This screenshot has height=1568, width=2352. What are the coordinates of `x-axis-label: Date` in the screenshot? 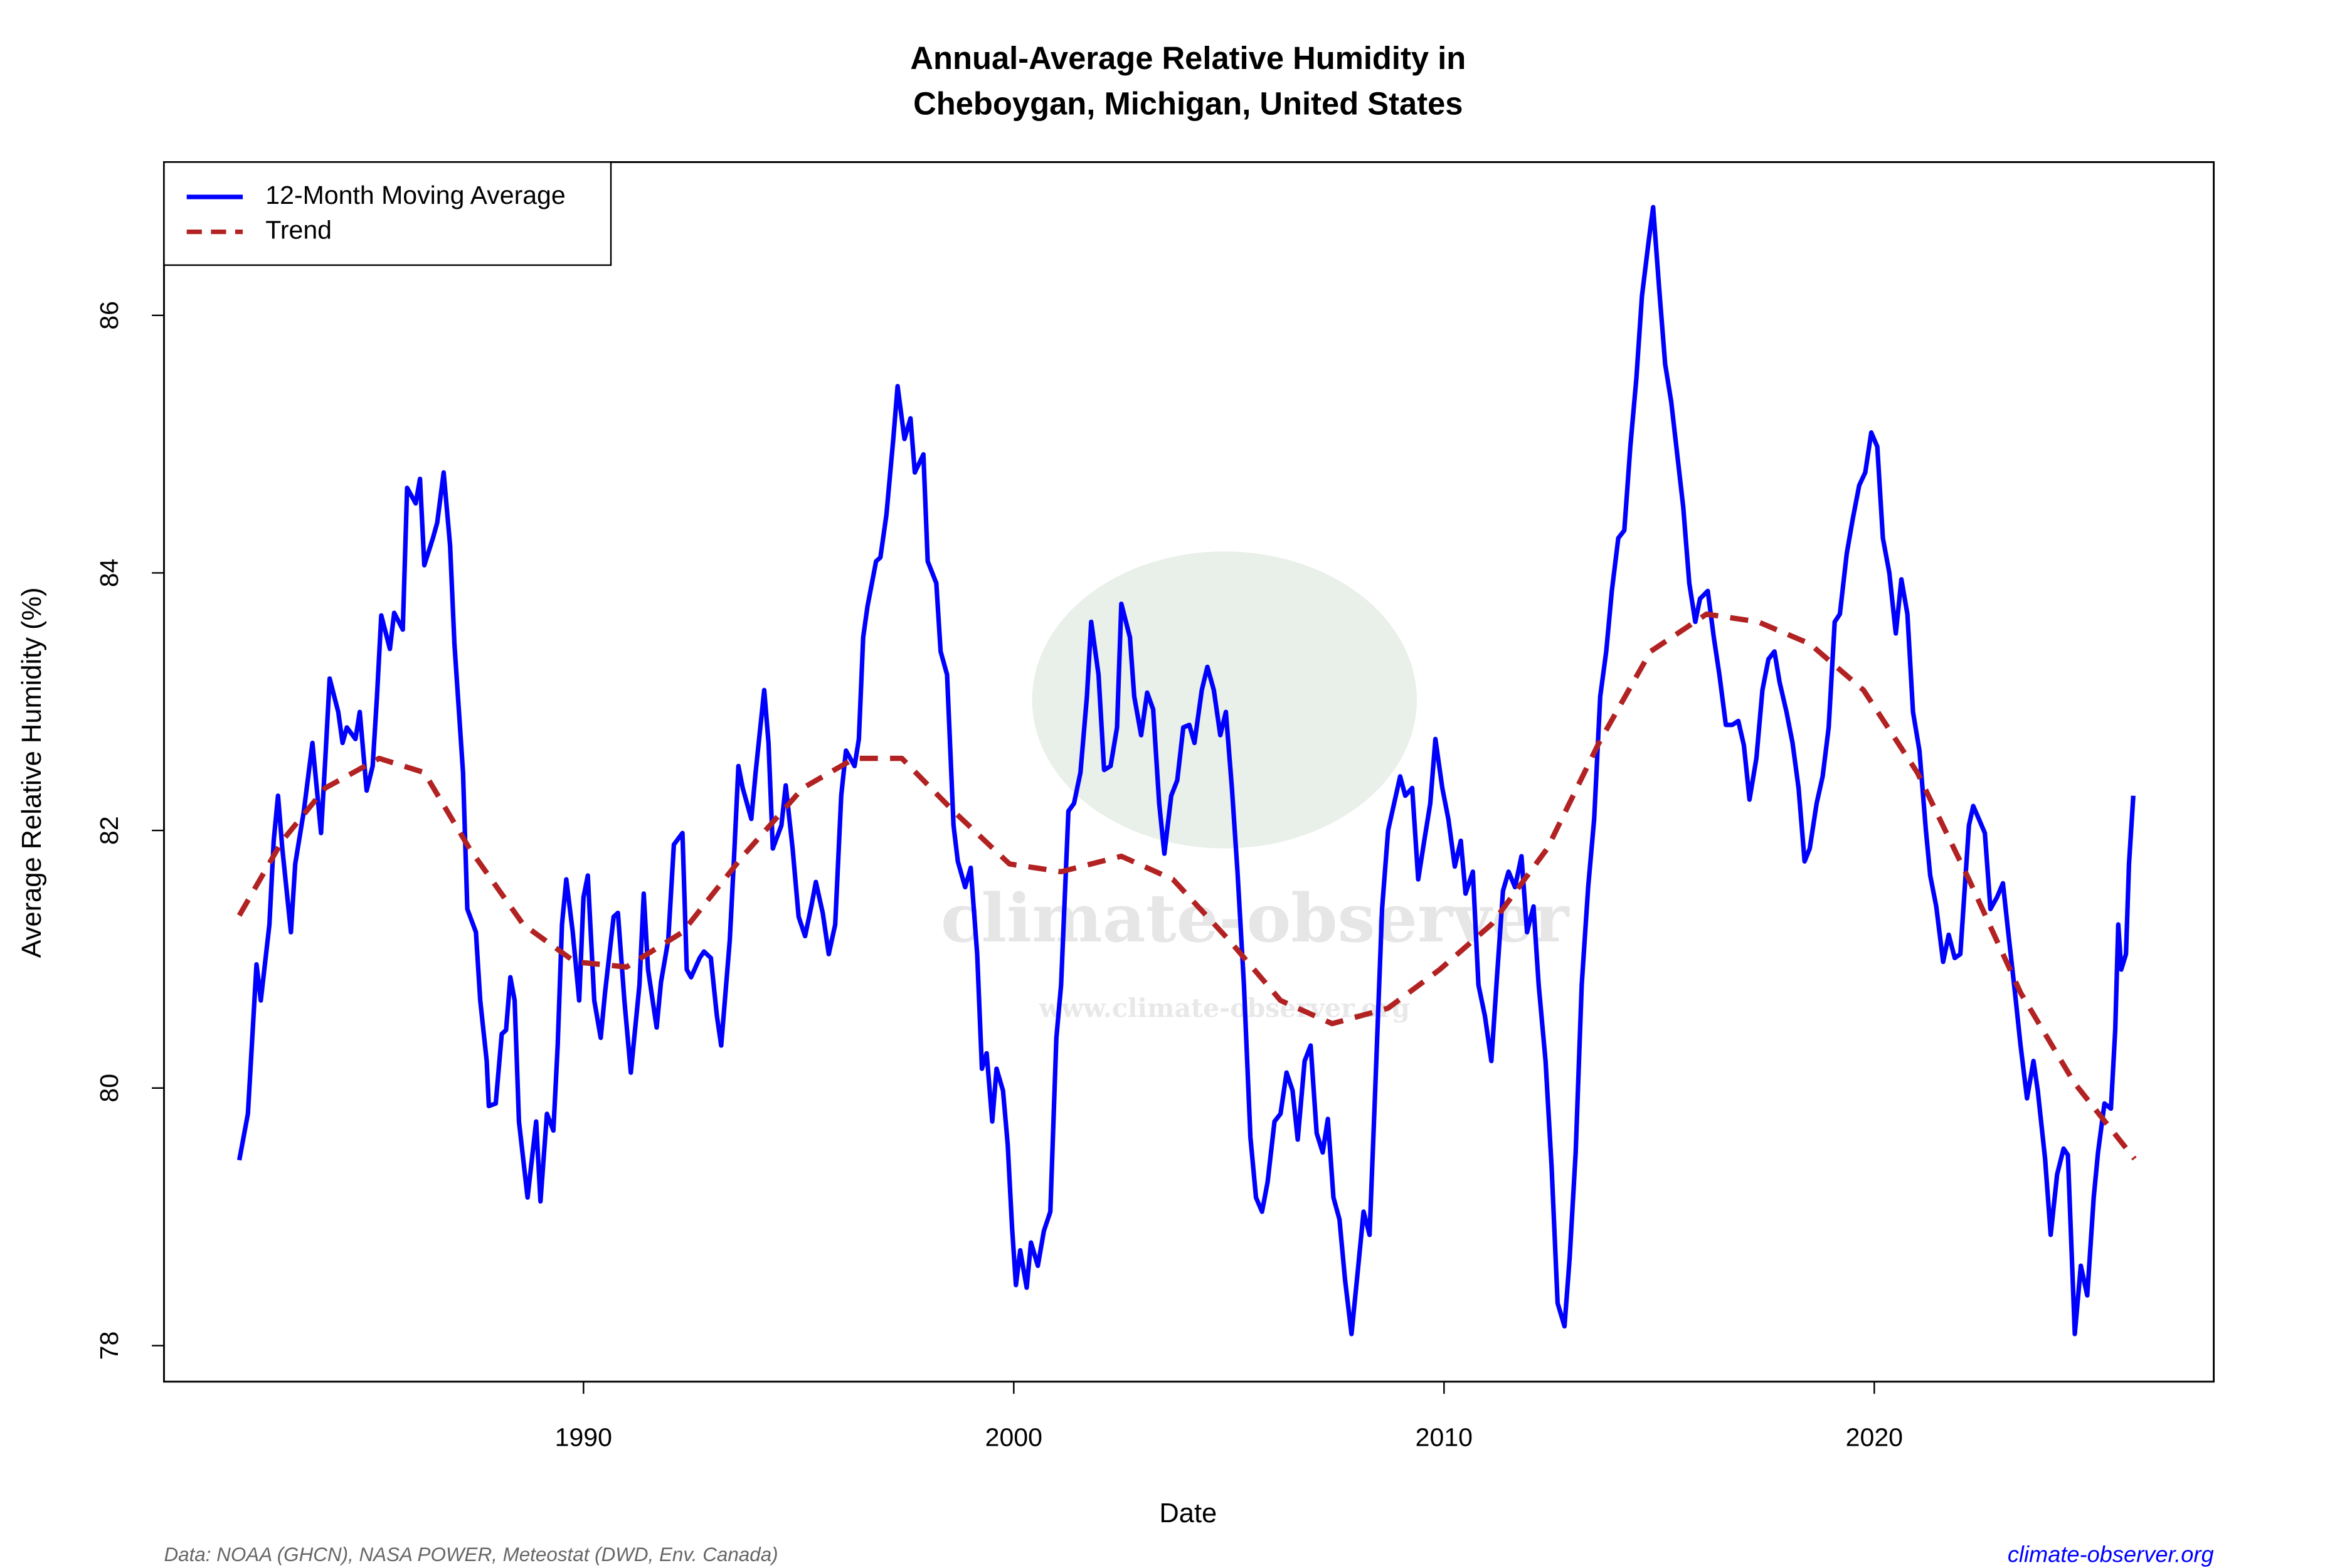 It's located at (1188, 1513).